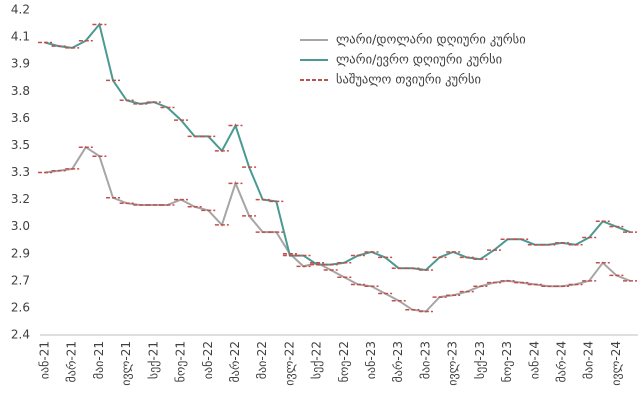 The image size is (638, 403). I want to click on x-tick-label: იან-22, so click(208, 360).